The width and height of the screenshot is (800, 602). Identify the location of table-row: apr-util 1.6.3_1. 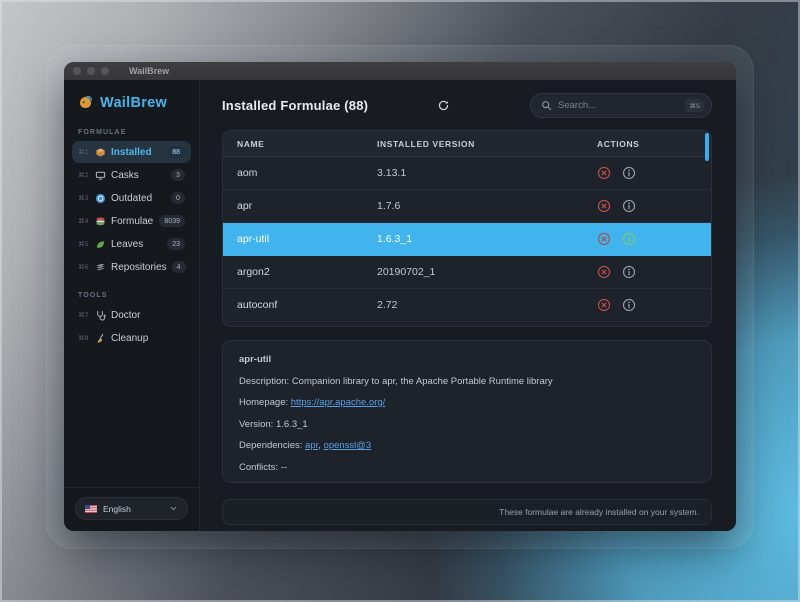
(467, 239).